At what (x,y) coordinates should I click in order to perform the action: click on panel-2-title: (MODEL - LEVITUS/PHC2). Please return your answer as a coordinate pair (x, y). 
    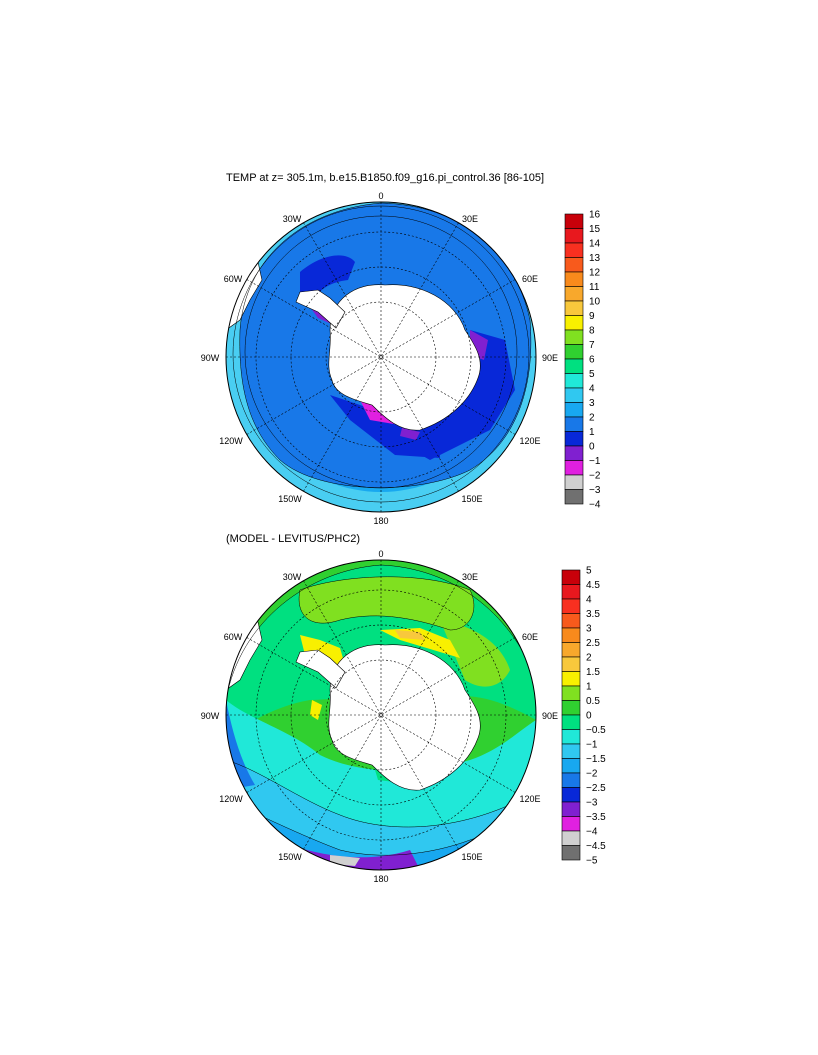
    Looking at the image, I should click on (293, 539).